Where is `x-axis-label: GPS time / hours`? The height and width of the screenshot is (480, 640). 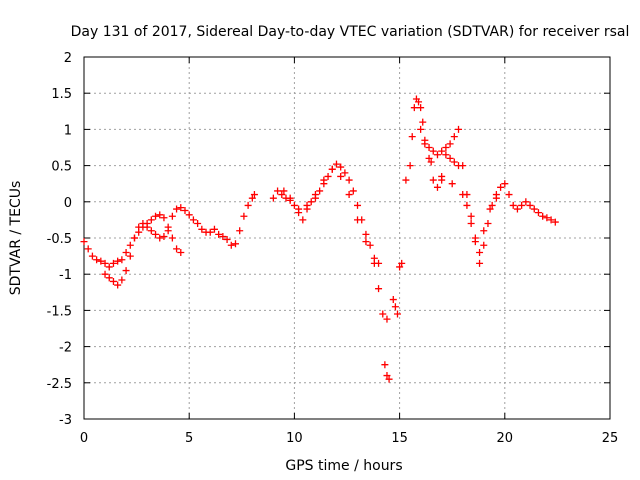
x-axis-label: GPS time / hours is located at coordinates (343, 466).